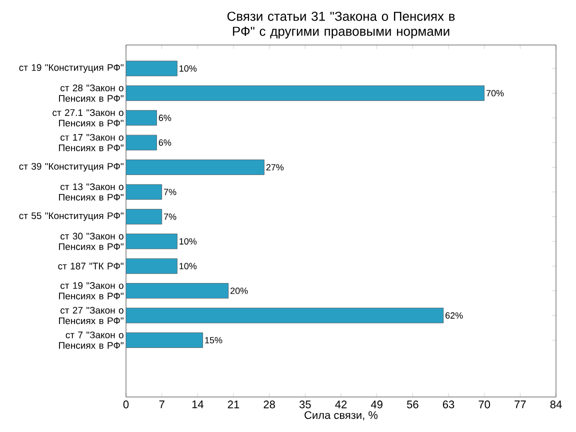 Image resolution: width=576 pixels, height=432 pixels. I want to click on y-tick-label: ст 7 "Закон о Пенсиях в РФ", so click(91, 340).